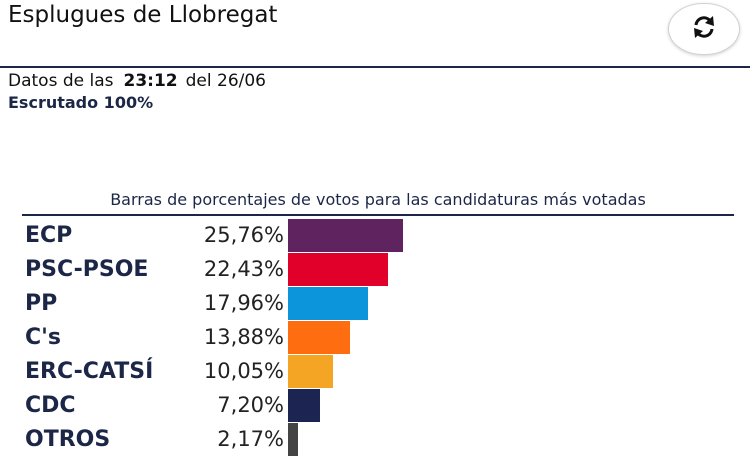 The image size is (750, 476). I want to click on bar-row: OTROS 2,17%, so click(378, 440).